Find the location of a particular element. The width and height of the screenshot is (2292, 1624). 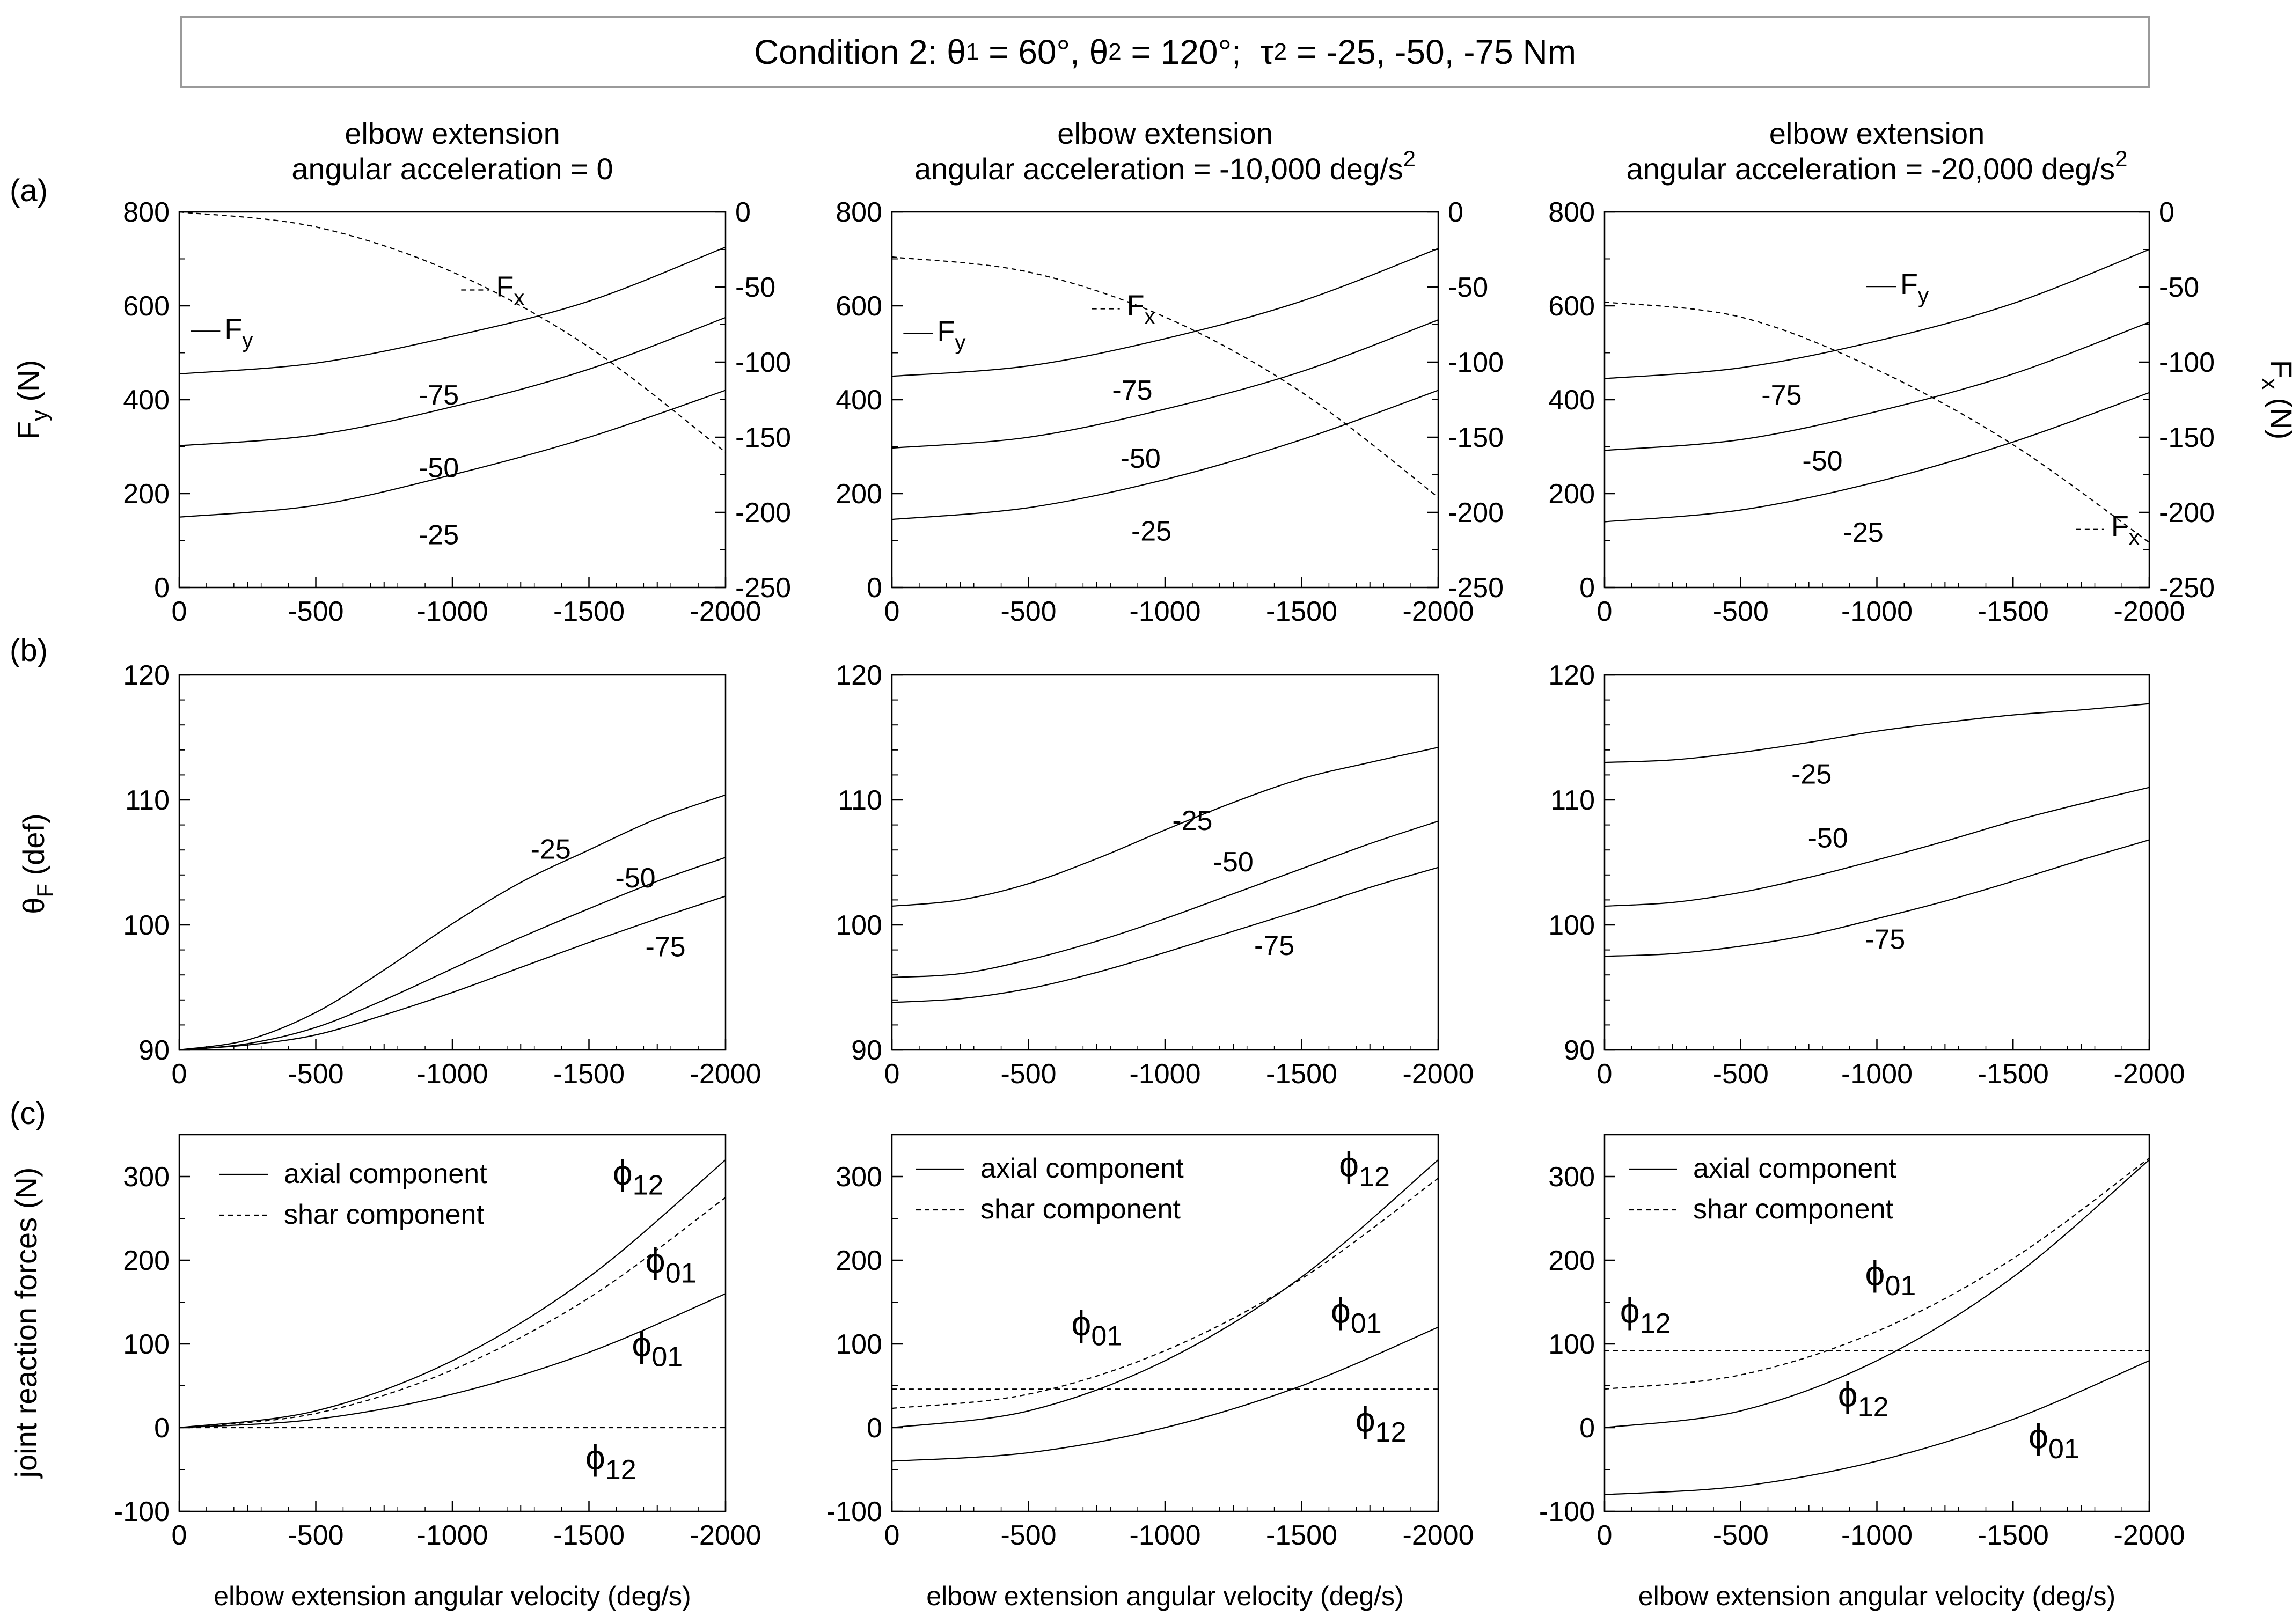

row-label: (b) is located at coordinates (29, 650).